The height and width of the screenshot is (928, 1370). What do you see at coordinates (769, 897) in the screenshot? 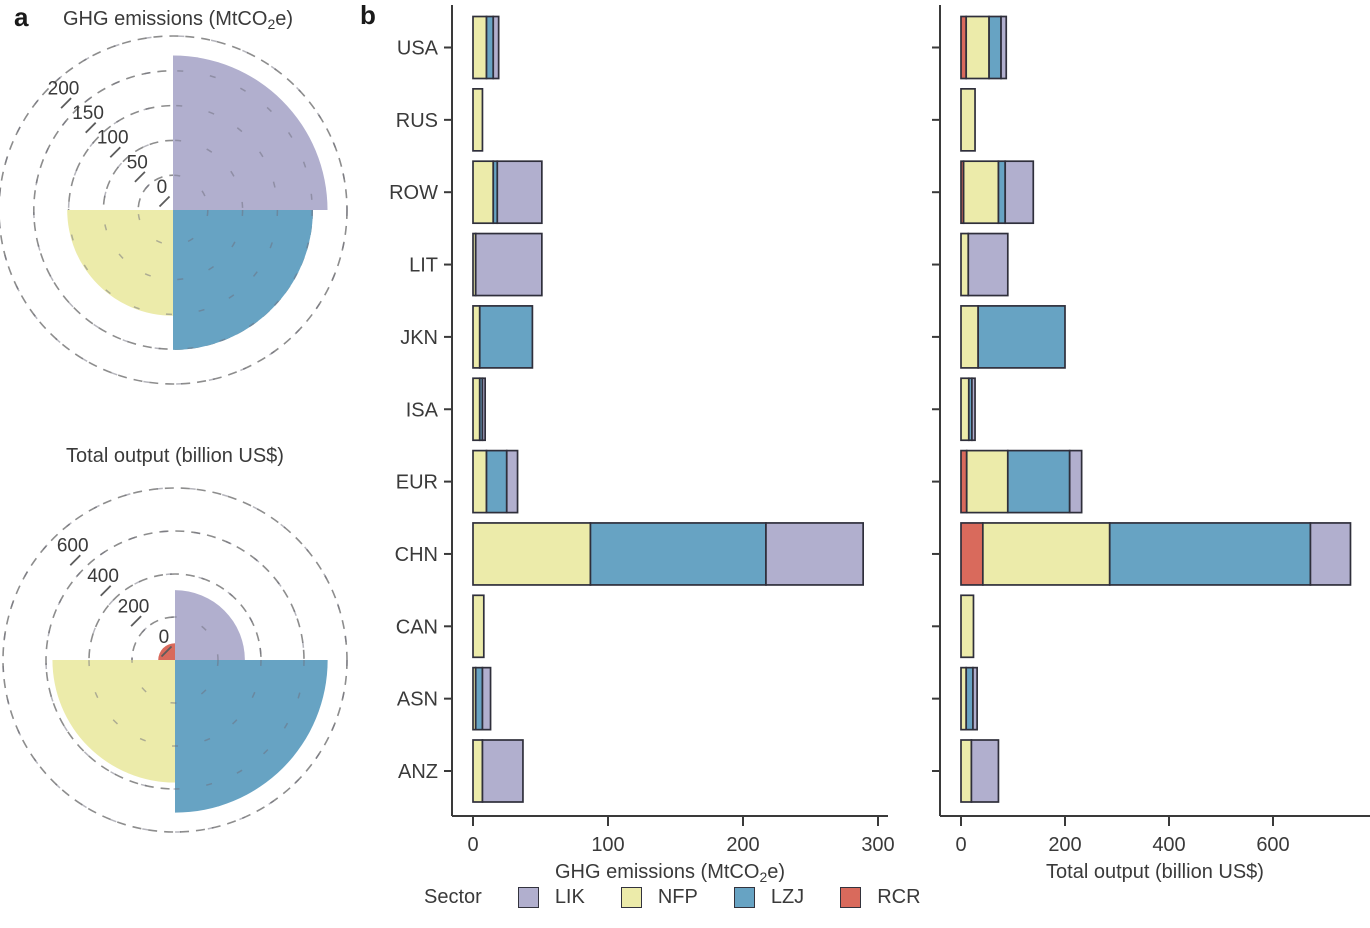
I see `legend-entry-LZJ: LZJ` at bounding box center [769, 897].